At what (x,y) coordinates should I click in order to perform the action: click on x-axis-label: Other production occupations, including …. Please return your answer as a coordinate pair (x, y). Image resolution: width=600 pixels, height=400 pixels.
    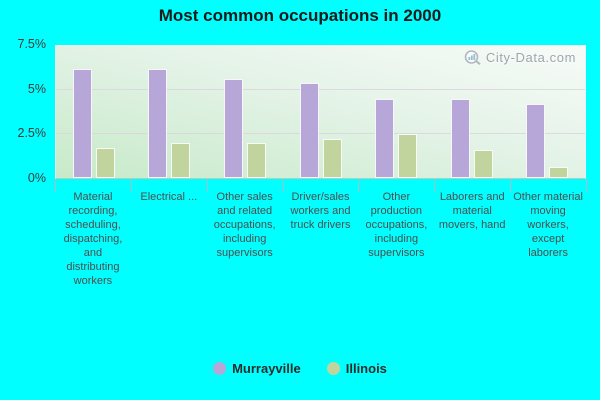
    Looking at the image, I should click on (396, 225).